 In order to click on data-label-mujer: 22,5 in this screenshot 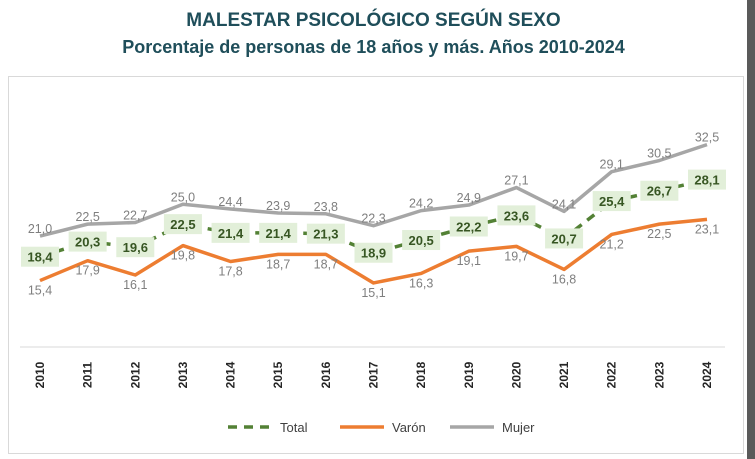, I will do `click(87, 217)`.